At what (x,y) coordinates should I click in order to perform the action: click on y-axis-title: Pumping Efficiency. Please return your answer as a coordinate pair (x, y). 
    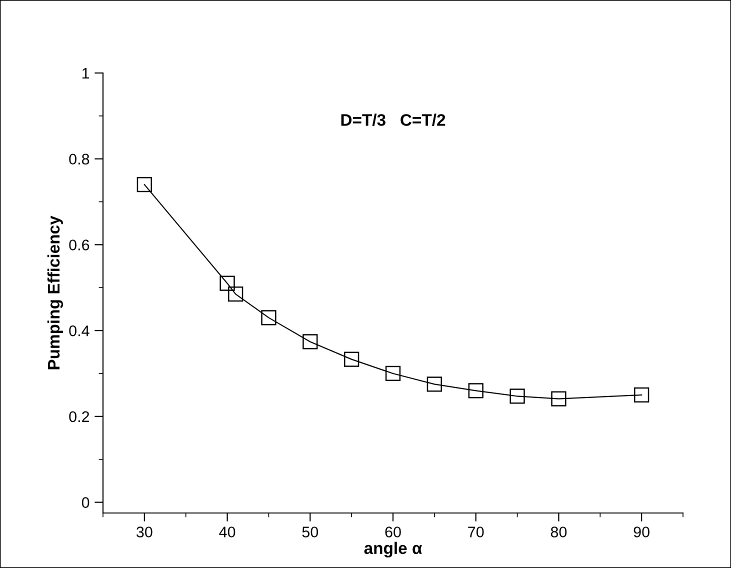
    Looking at the image, I should click on (55, 293).